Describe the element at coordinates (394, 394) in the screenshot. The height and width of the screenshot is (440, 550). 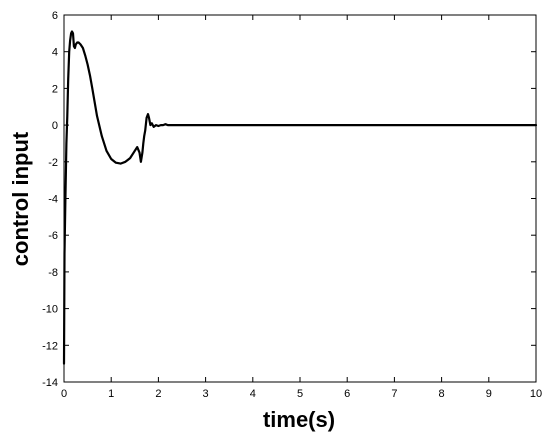
I see `x-tick-label: 7` at that location.